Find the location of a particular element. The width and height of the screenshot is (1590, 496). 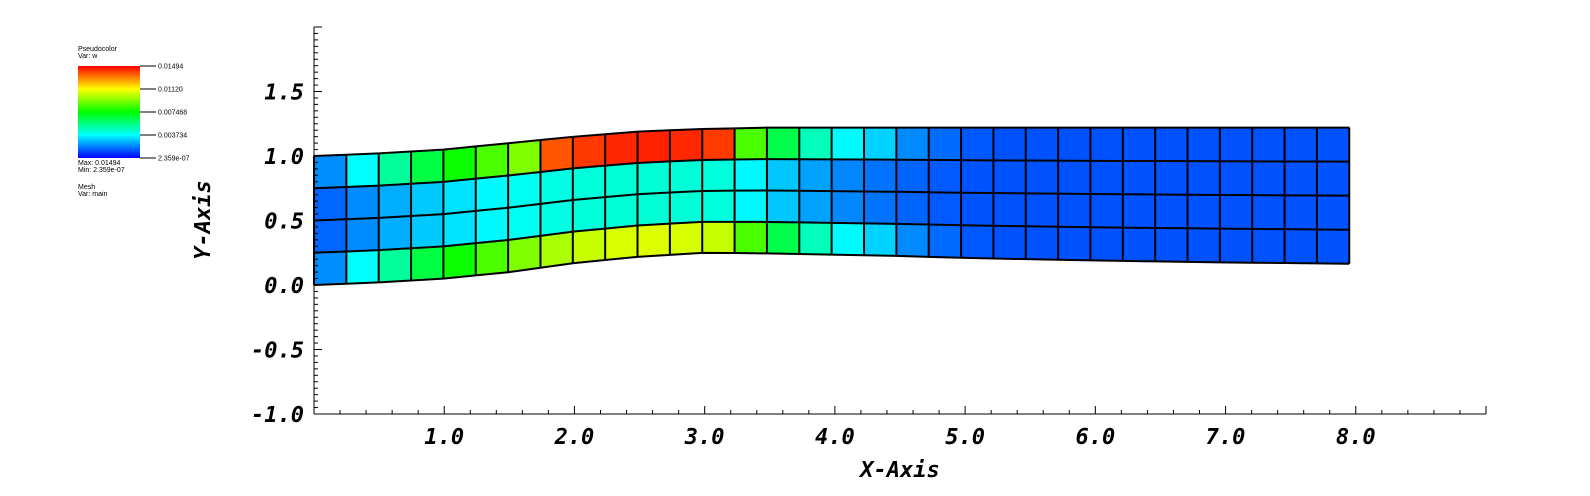

colorbar-label: 0.007468 is located at coordinates (172, 113).